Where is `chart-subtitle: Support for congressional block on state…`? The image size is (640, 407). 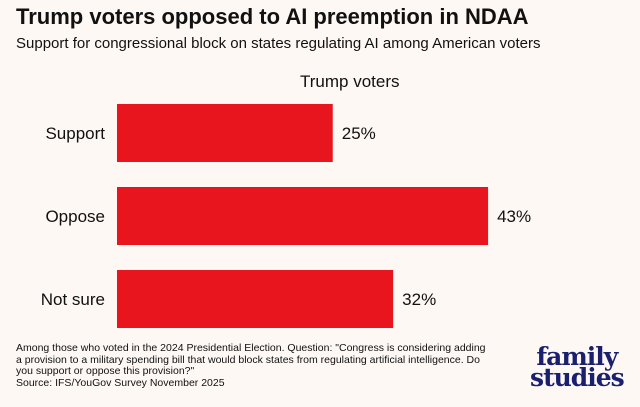 chart-subtitle: Support for congressional block on state… is located at coordinates (278, 43).